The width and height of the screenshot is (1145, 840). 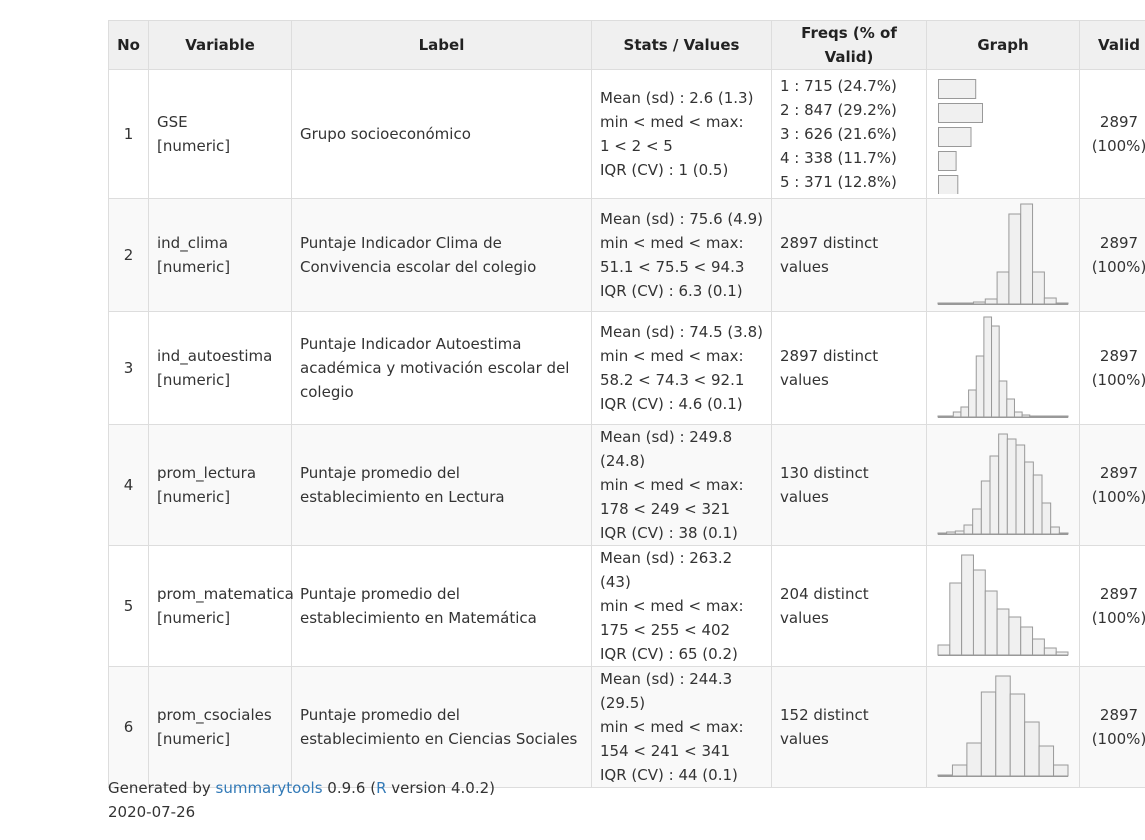 I want to click on variable-name: ind_autoestima, so click(x=215, y=356).